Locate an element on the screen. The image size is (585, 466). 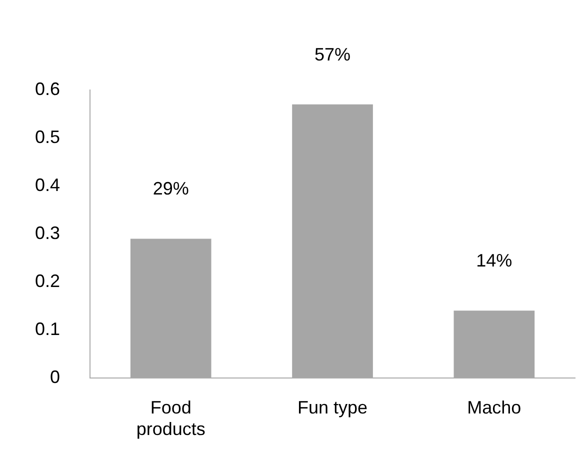
y-tick-label: 0 is located at coordinates (55, 376).